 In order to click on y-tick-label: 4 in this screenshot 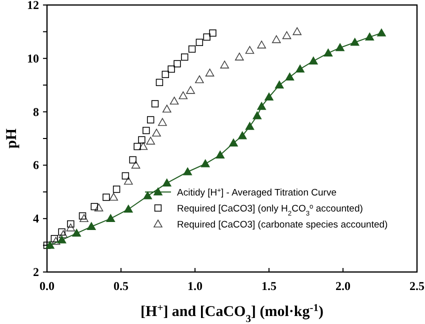, I will do `click(36, 219)`.